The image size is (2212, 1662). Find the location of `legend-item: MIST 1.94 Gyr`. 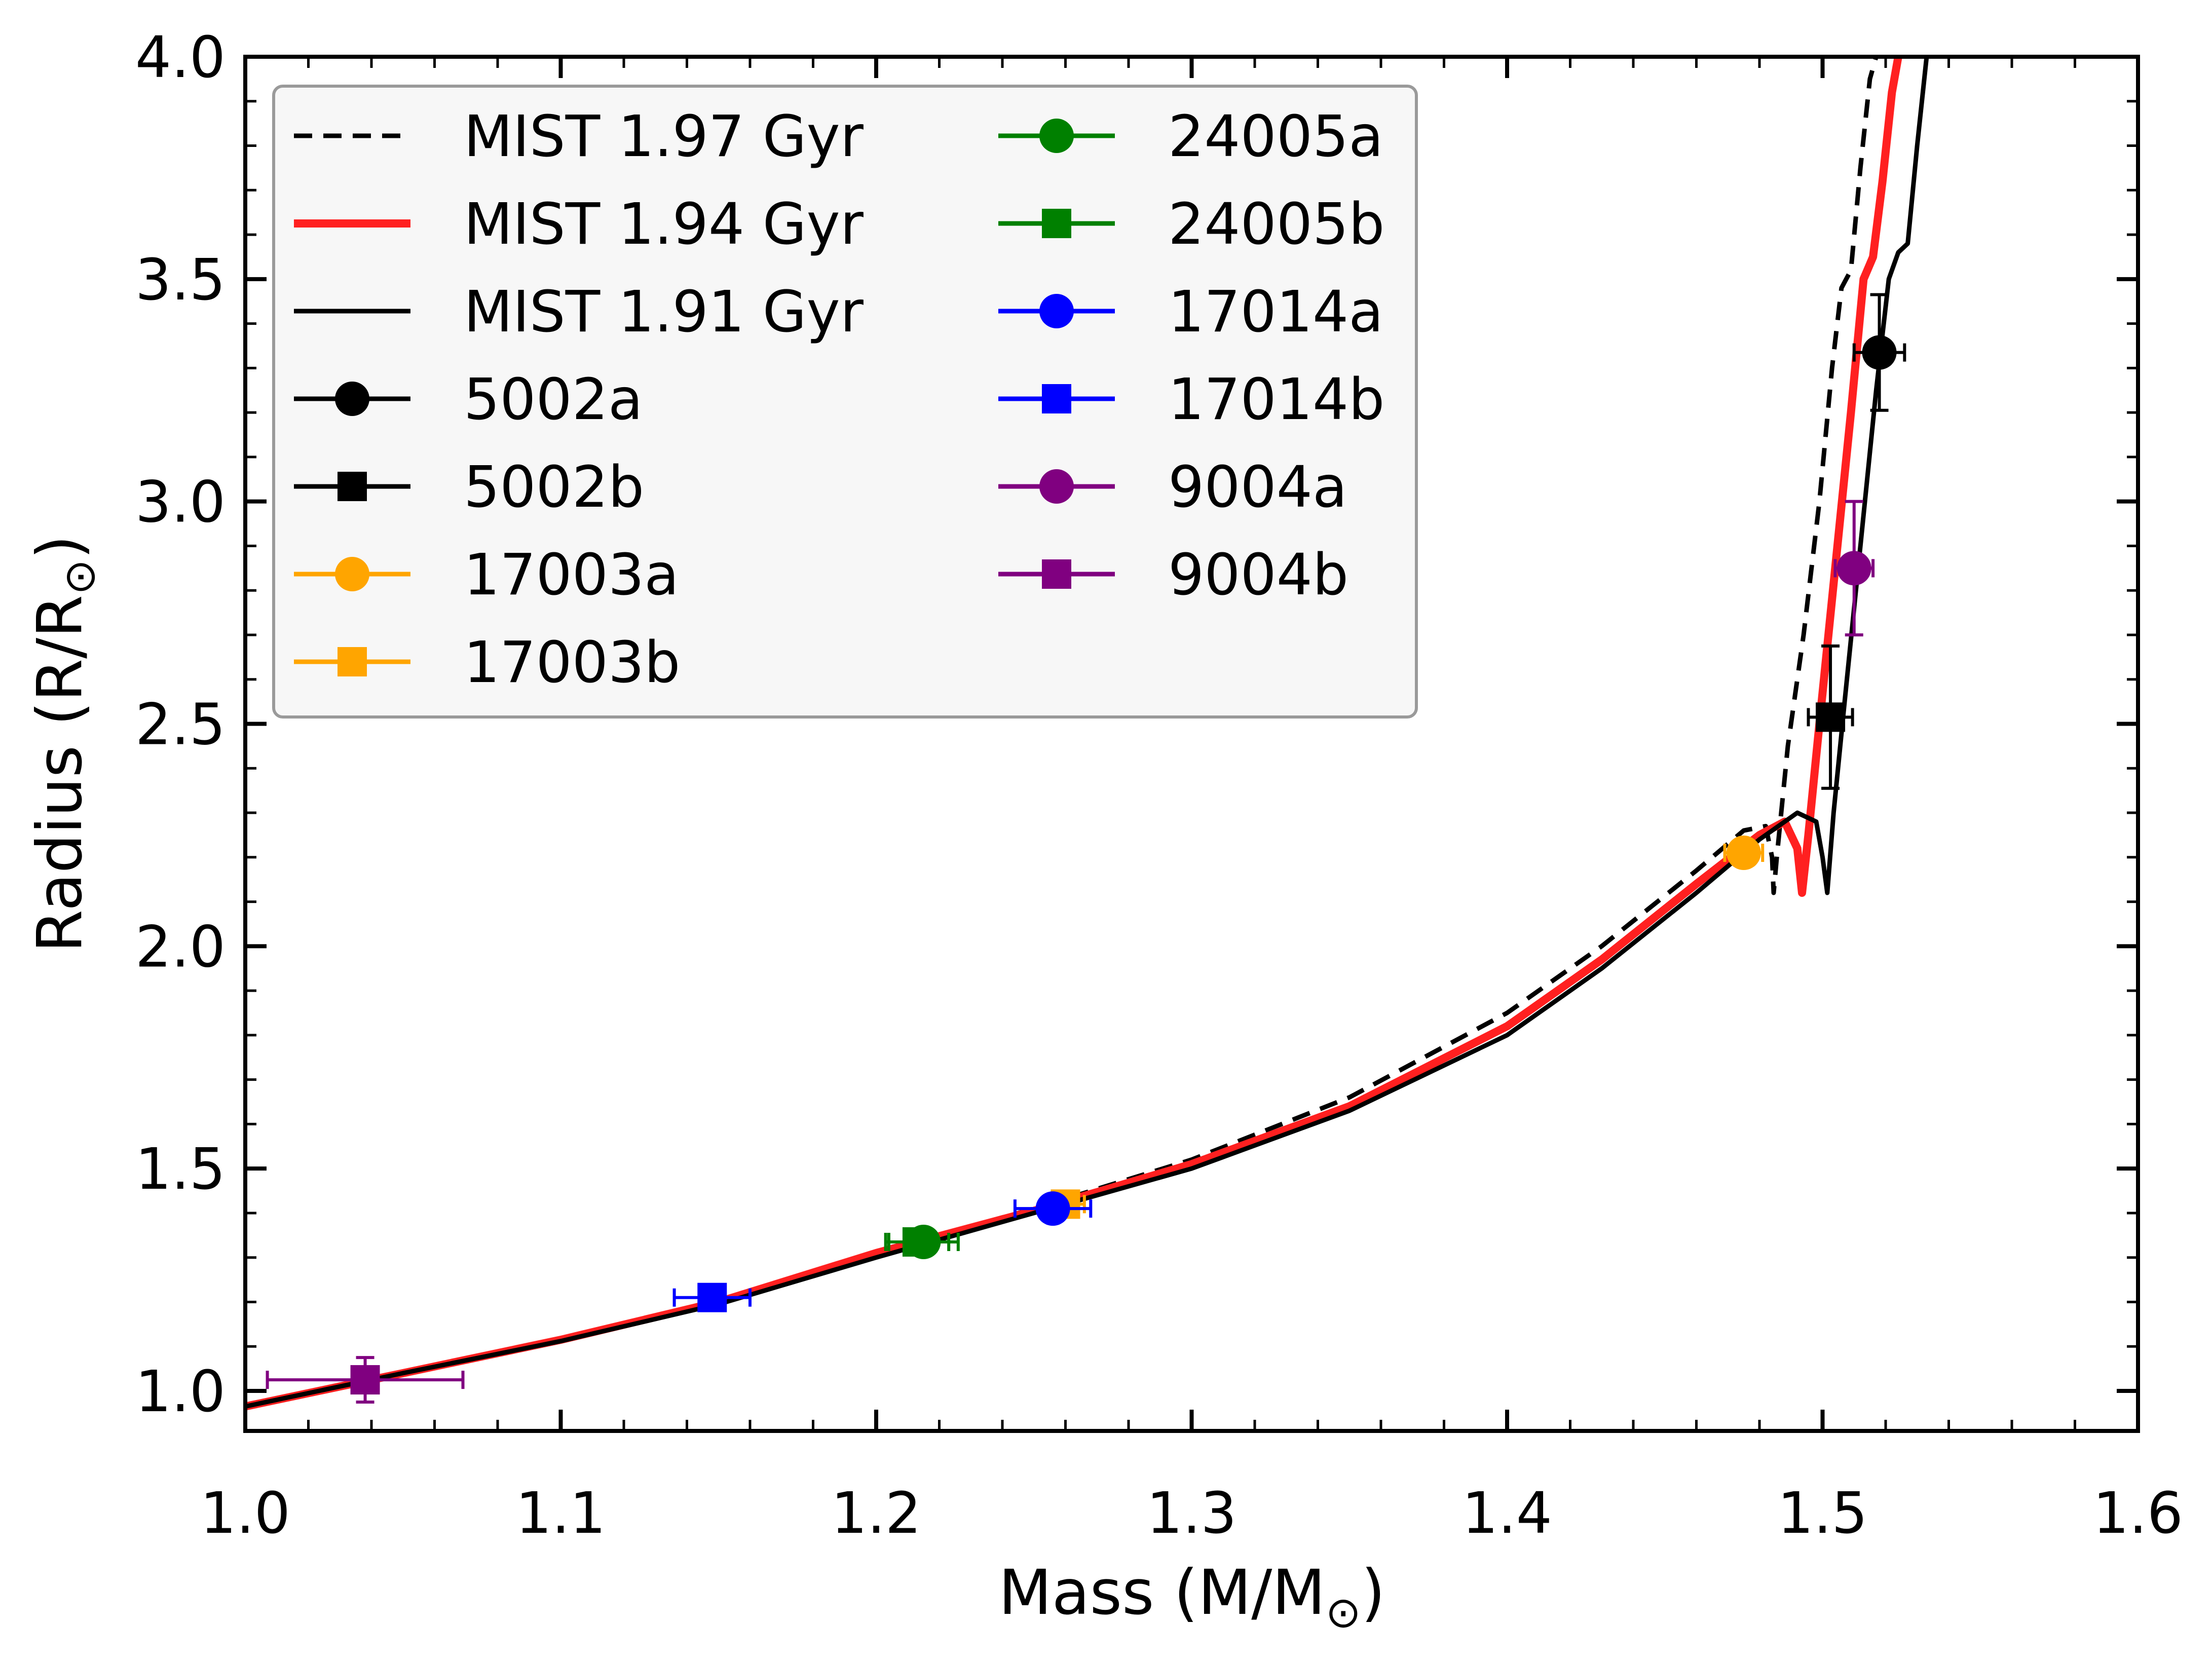

legend-item: MIST 1.94 Gyr is located at coordinates (579, 225).